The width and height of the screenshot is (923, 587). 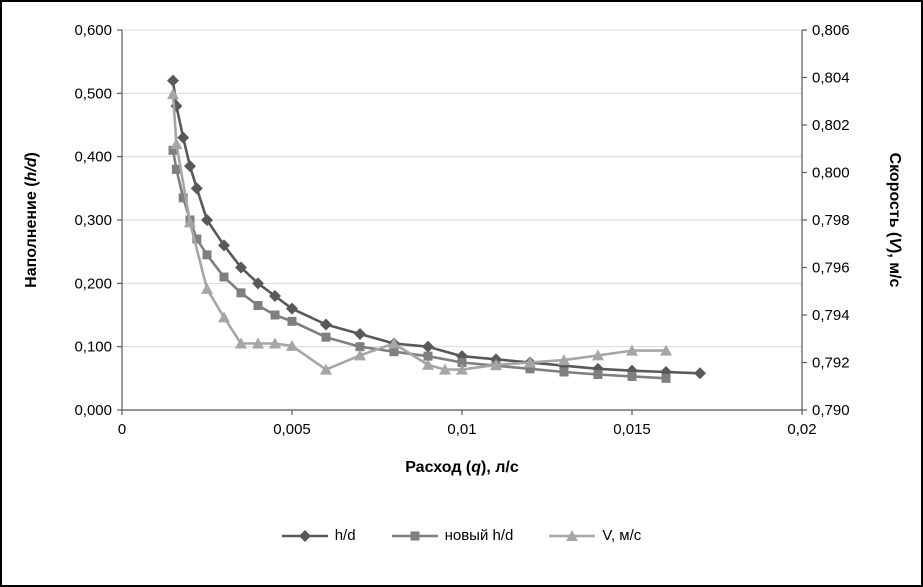 I want to click on svg-text: 0,200, so click(x=93, y=283).